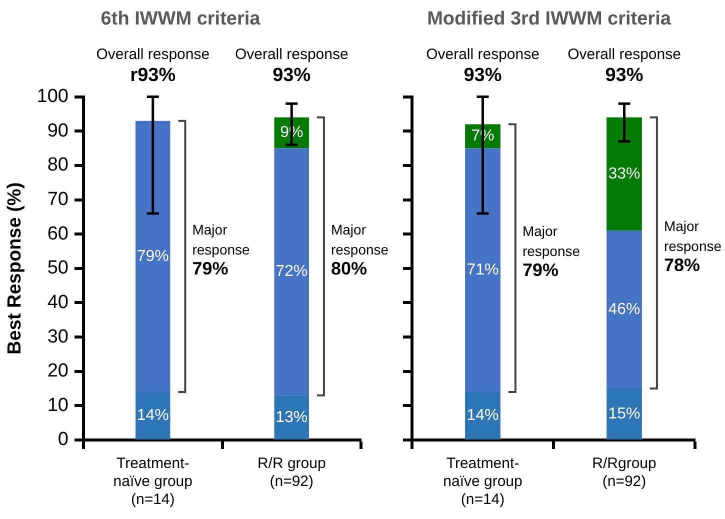  Describe the element at coordinates (57, 268) in the screenshot. I see `y-tick-label: 50` at that location.